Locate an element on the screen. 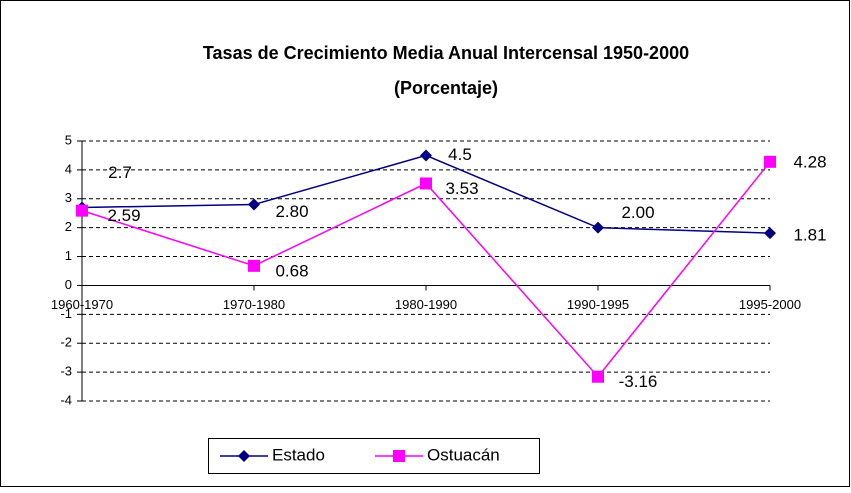 The image size is (851, 493). y-tick-label: 0 is located at coordinates (68, 284).